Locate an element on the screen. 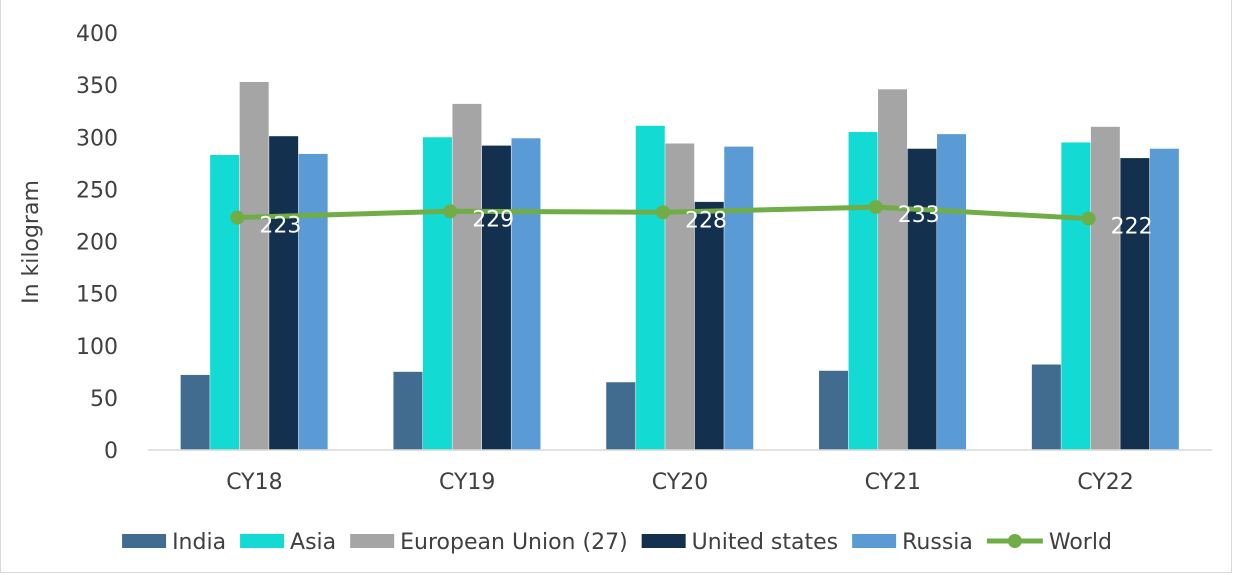 The image size is (1234, 575). x-tick-label: CY18 is located at coordinates (254, 482).